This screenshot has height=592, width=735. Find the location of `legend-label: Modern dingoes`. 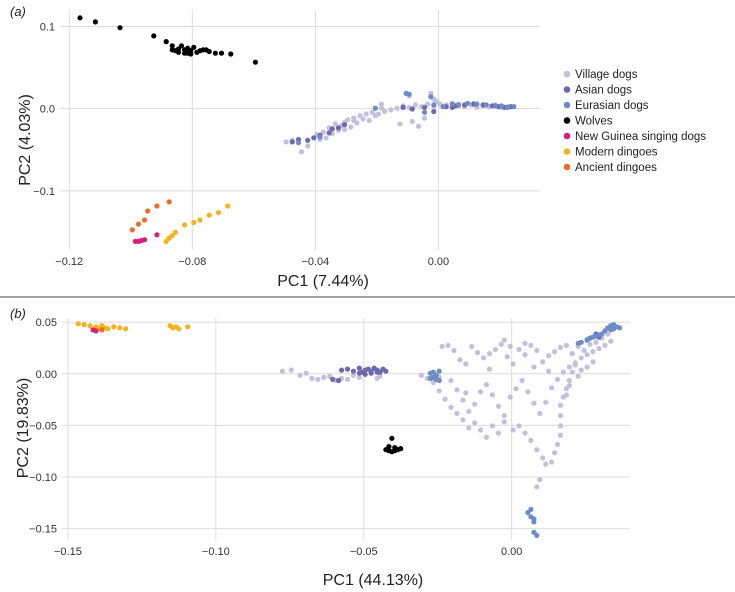

legend-label: Modern dingoes is located at coordinates (616, 153).